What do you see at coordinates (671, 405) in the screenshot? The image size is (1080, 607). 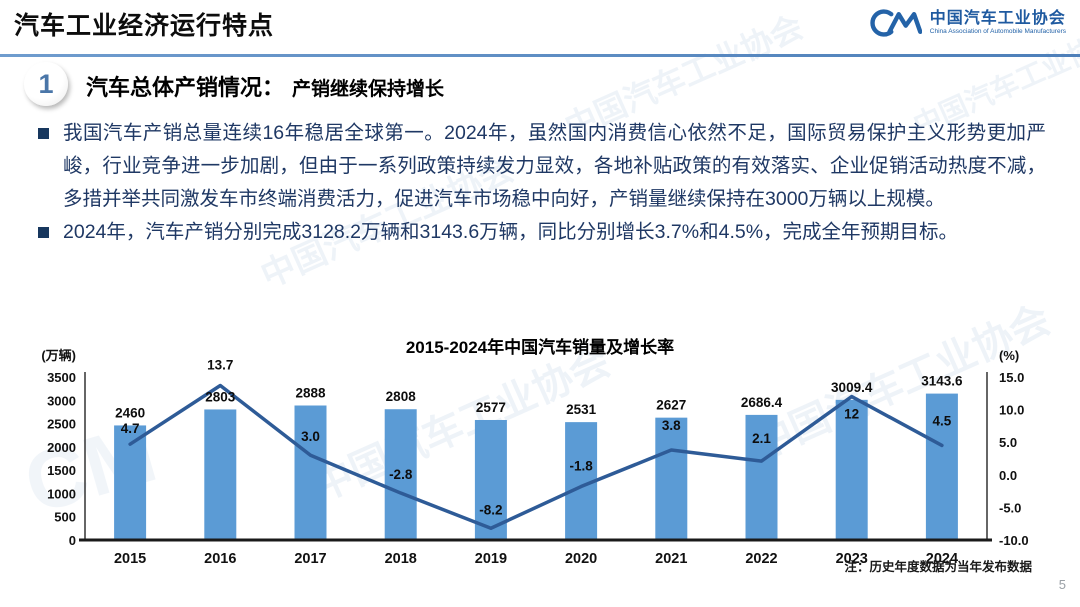 I see `bar-value-label: 2627` at bounding box center [671, 405].